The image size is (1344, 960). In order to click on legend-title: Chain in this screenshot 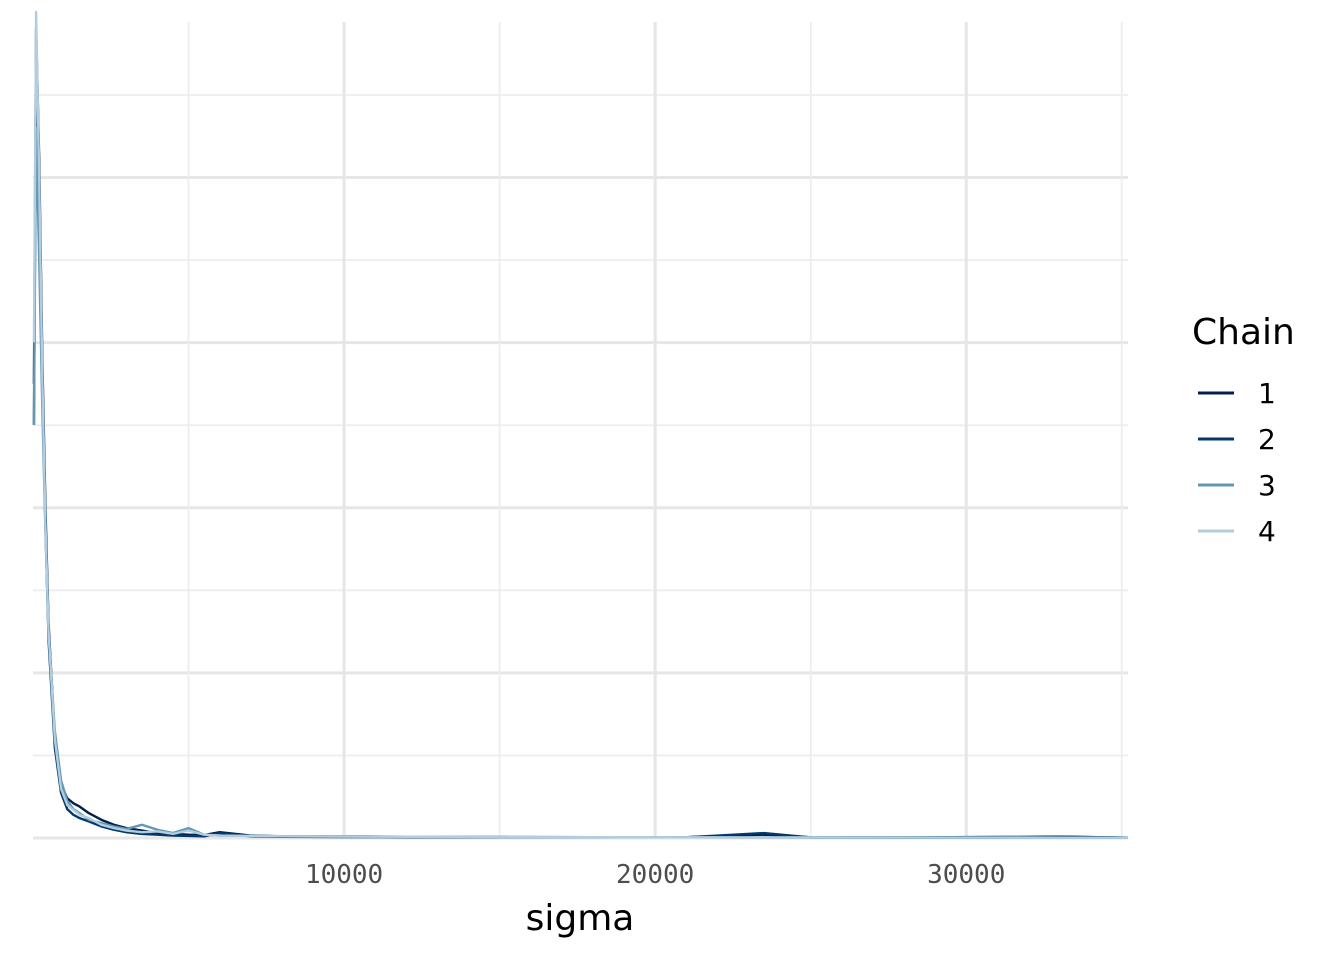, I will do `click(1243, 332)`.